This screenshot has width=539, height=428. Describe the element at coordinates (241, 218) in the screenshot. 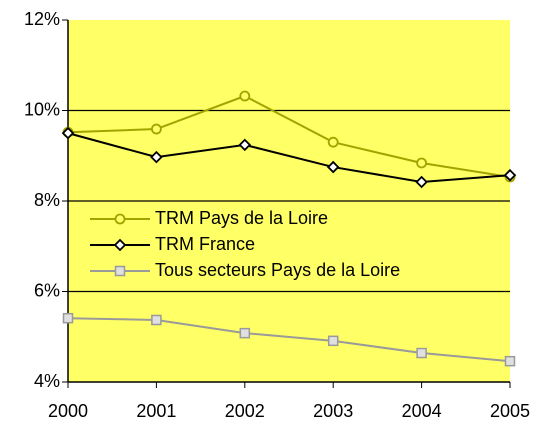

I see `legend-label: TRM Pays de la Loire` at that location.